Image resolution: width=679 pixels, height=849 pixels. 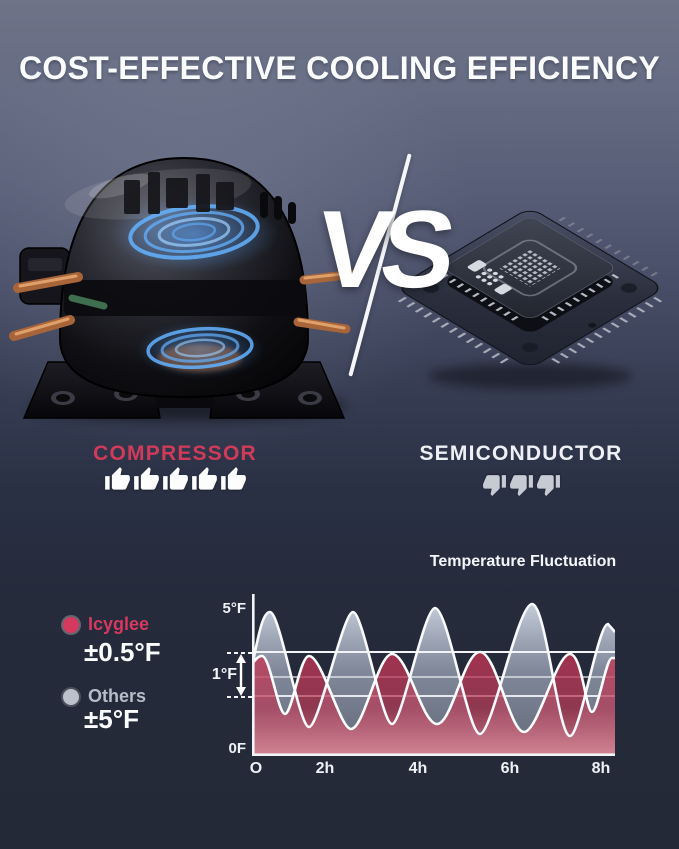 What do you see at coordinates (601, 768) in the screenshot?
I see `x-tick-8h: 8h` at bounding box center [601, 768].